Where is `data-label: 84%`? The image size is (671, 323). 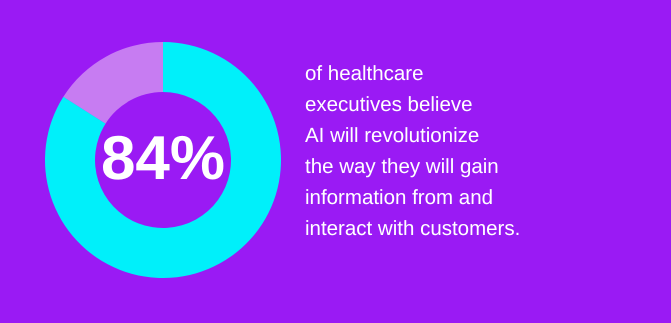
data-label: 84% is located at coordinates (163, 158).